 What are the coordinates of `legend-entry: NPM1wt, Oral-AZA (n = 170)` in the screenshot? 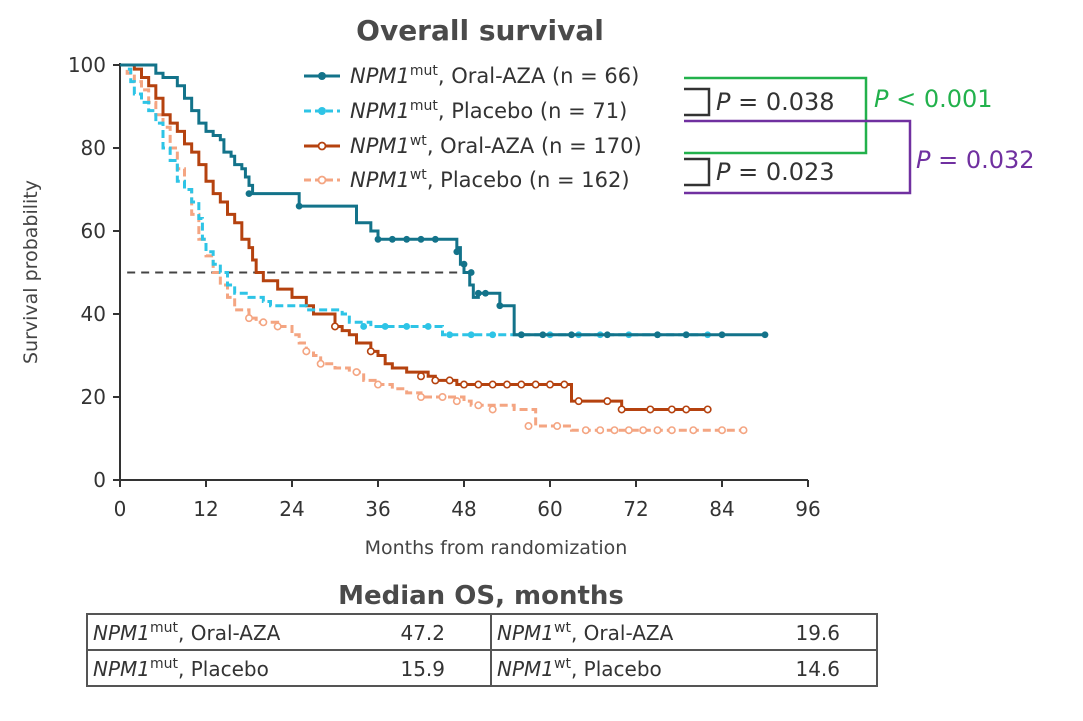 It's located at (496, 145).